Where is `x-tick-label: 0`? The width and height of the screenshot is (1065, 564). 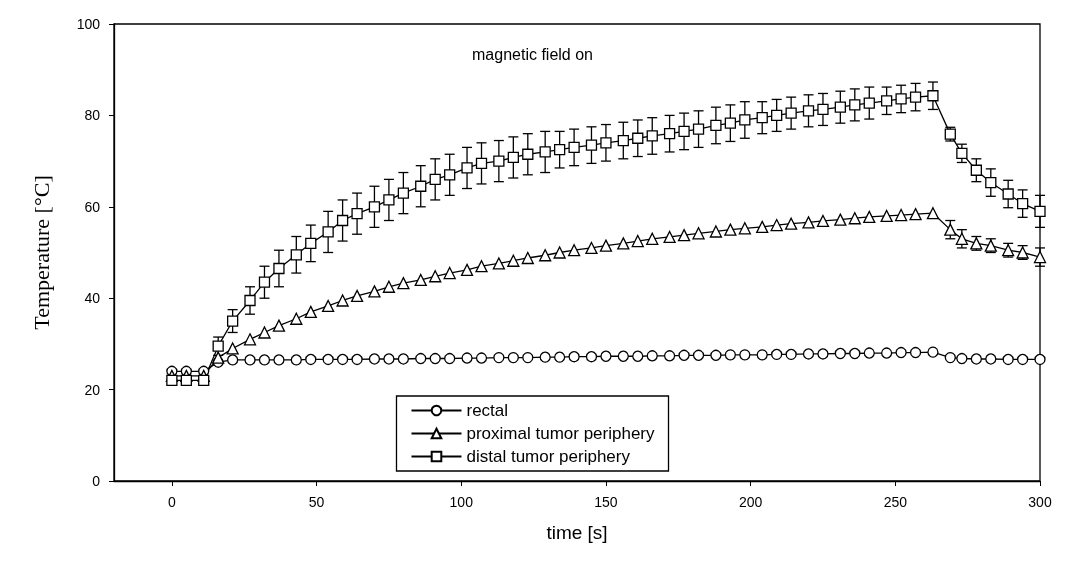
x-tick-label: 0 is located at coordinates (171, 502).